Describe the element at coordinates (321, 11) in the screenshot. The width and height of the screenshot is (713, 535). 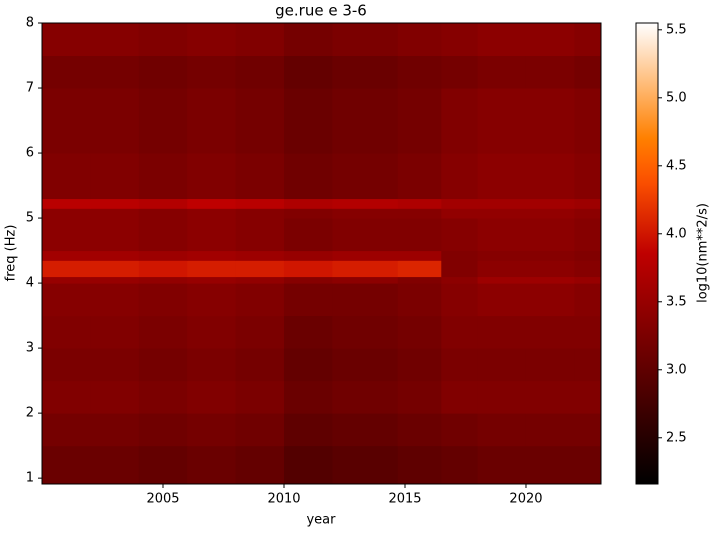
I see `chart-title: ge.rue e 3-6` at that location.